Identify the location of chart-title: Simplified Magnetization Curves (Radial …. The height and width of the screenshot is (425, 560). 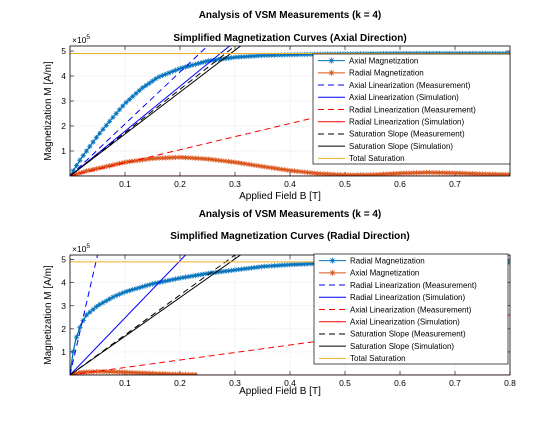
(289, 236).